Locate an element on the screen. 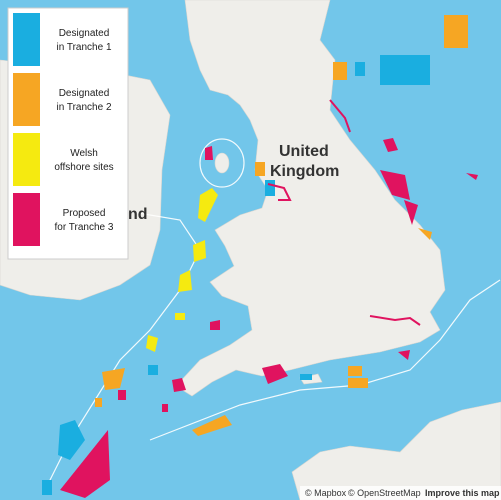 The image size is (501, 500). boundary is located at coordinates (222, 163).